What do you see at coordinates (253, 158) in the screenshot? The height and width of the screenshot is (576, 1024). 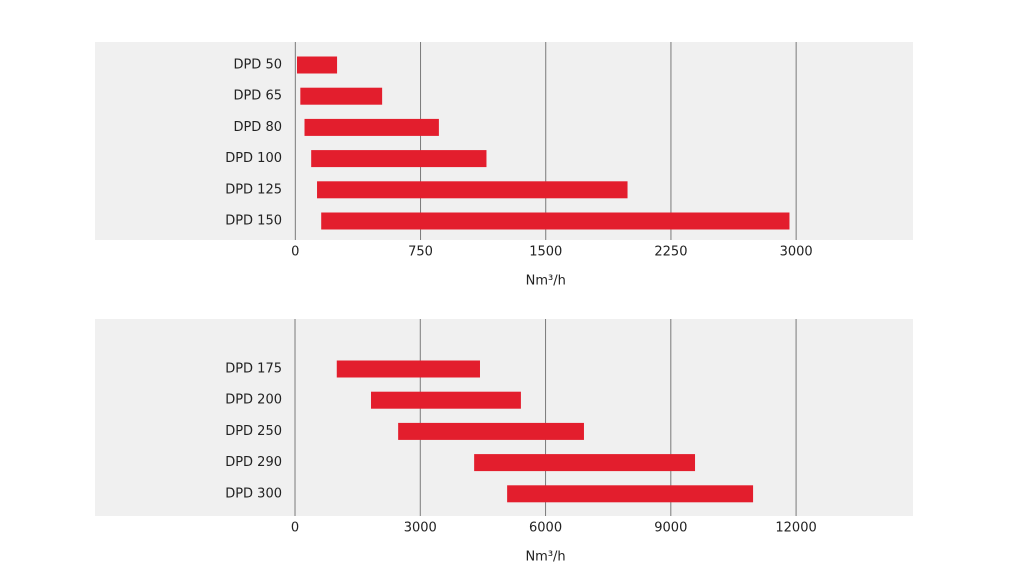 I see `y-tick-label: DPD 100` at bounding box center [253, 158].